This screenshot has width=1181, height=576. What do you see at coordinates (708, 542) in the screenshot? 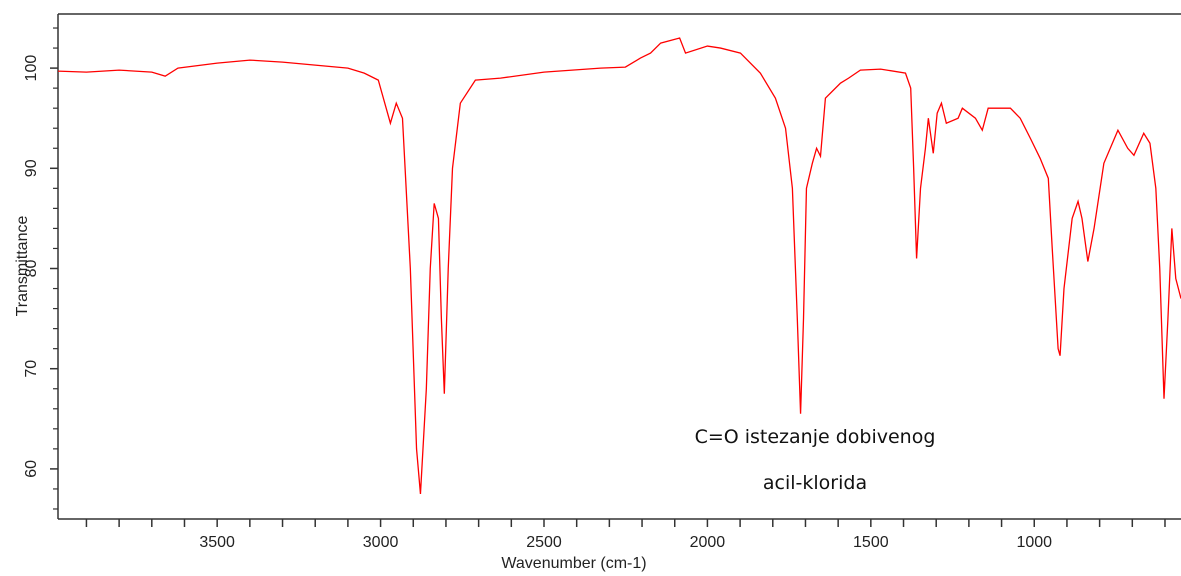
I see `x-tick-label: 2000` at bounding box center [708, 542].